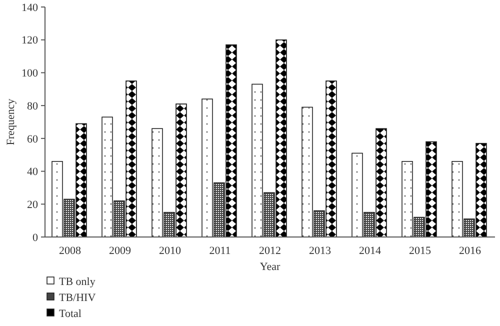 The width and height of the screenshot is (500, 326). What do you see at coordinates (35, 238) in the screenshot?
I see `y-tick-label: 0` at bounding box center [35, 238].